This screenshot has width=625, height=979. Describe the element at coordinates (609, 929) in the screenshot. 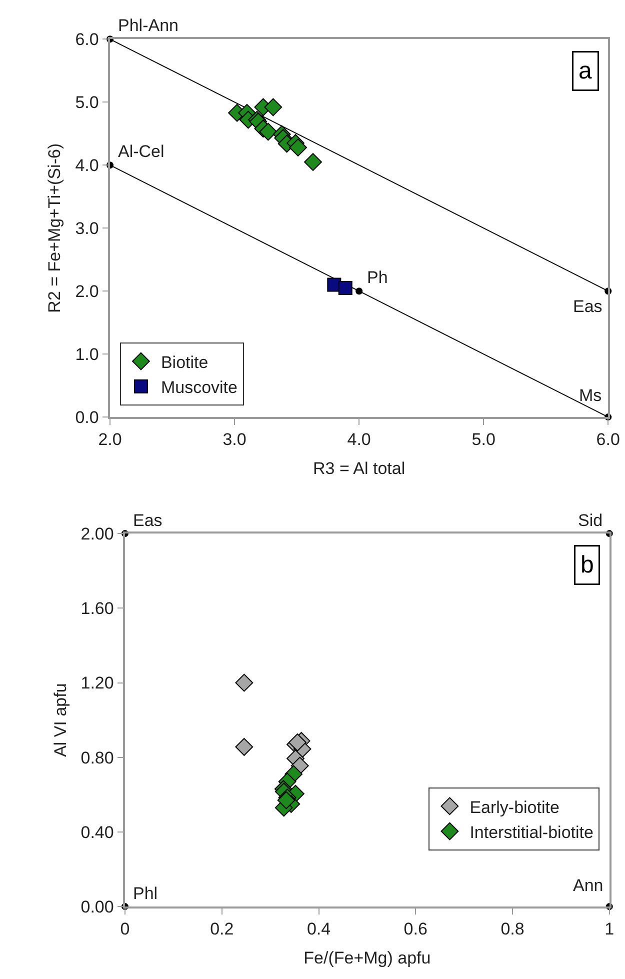

I see `x-tick-label: 1` at that location.